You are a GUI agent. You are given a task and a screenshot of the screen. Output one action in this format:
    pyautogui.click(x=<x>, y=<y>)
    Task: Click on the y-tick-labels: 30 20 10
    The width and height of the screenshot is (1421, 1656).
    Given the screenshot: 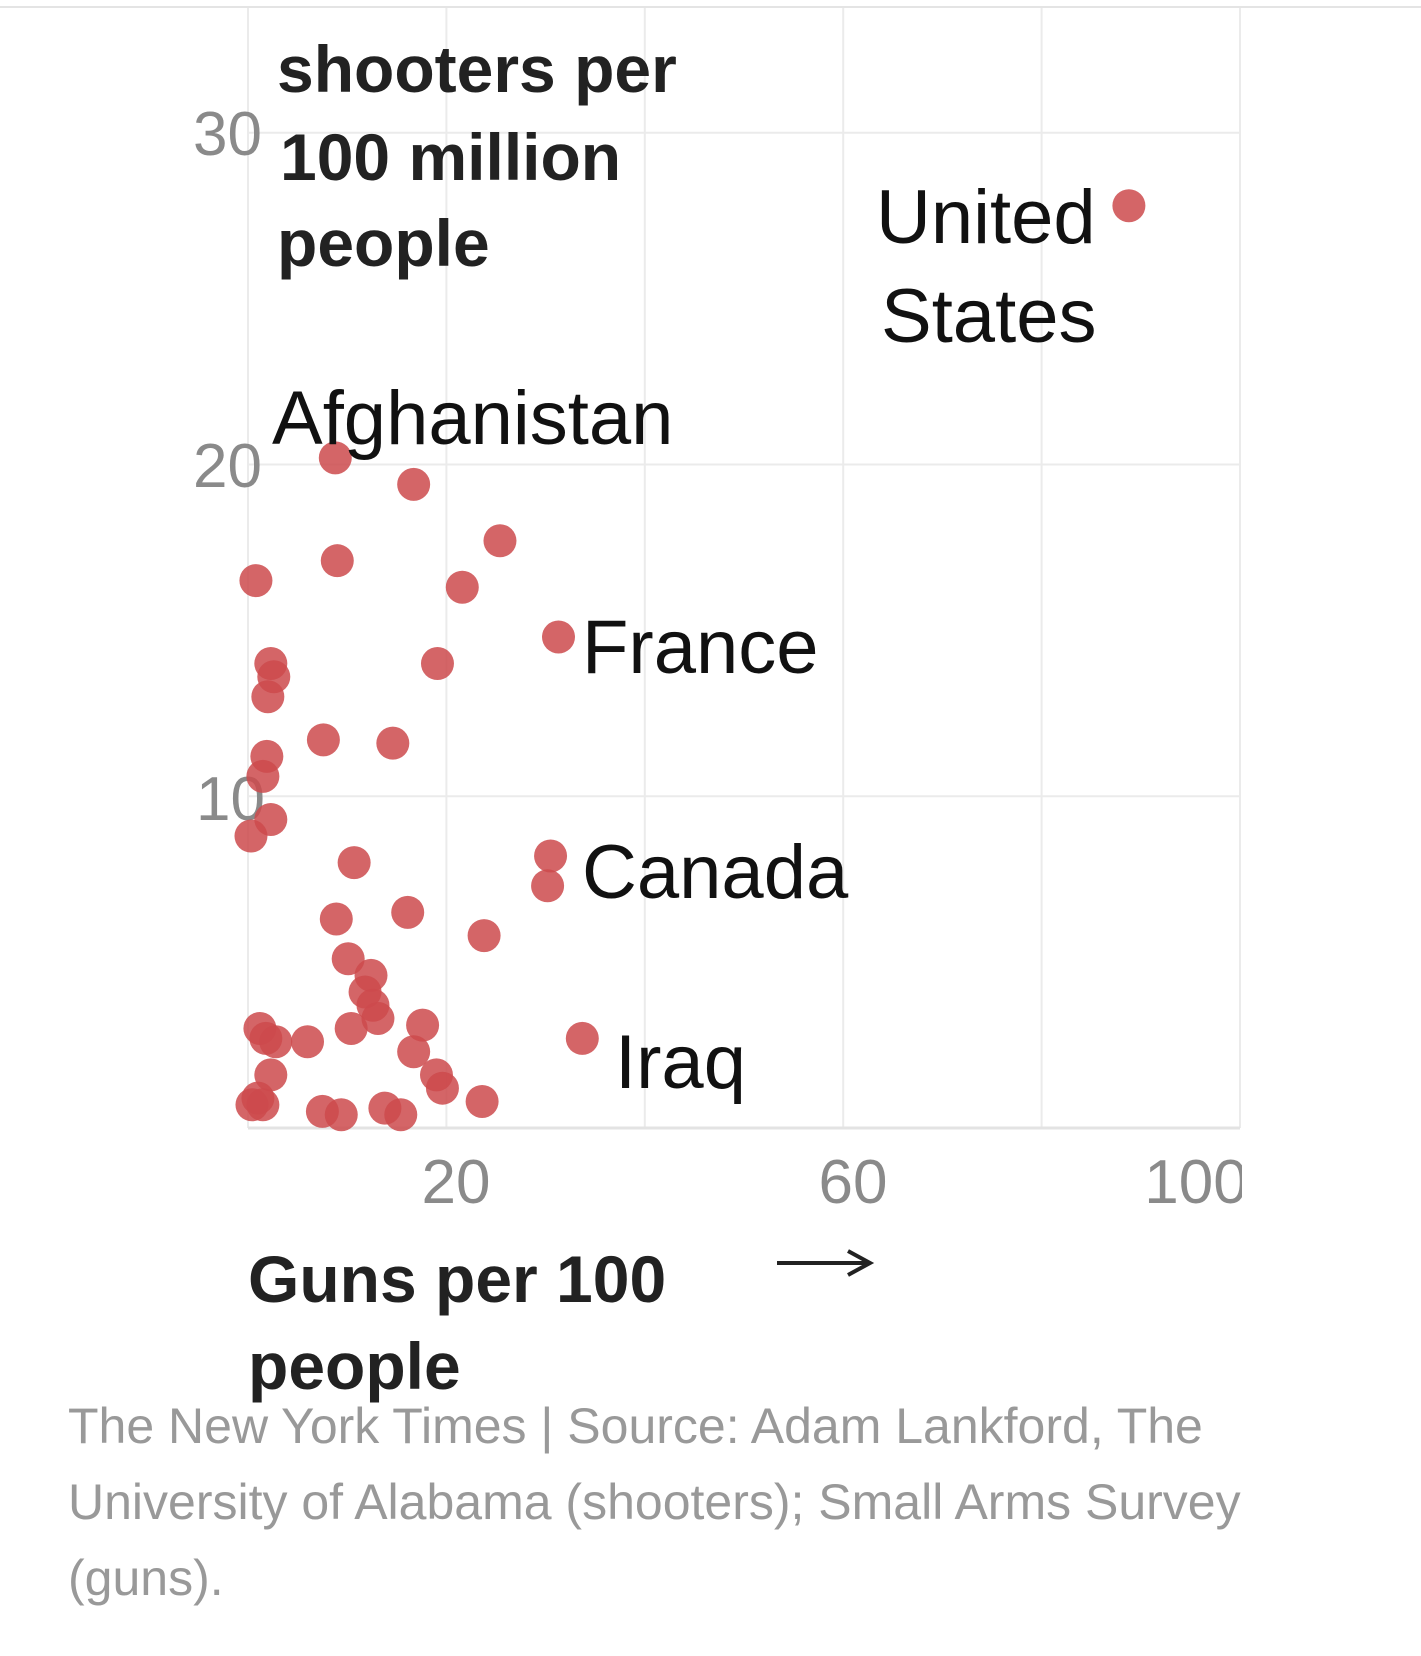 What is the action you would take?
    pyautogui.click(x=229, y=467)
    